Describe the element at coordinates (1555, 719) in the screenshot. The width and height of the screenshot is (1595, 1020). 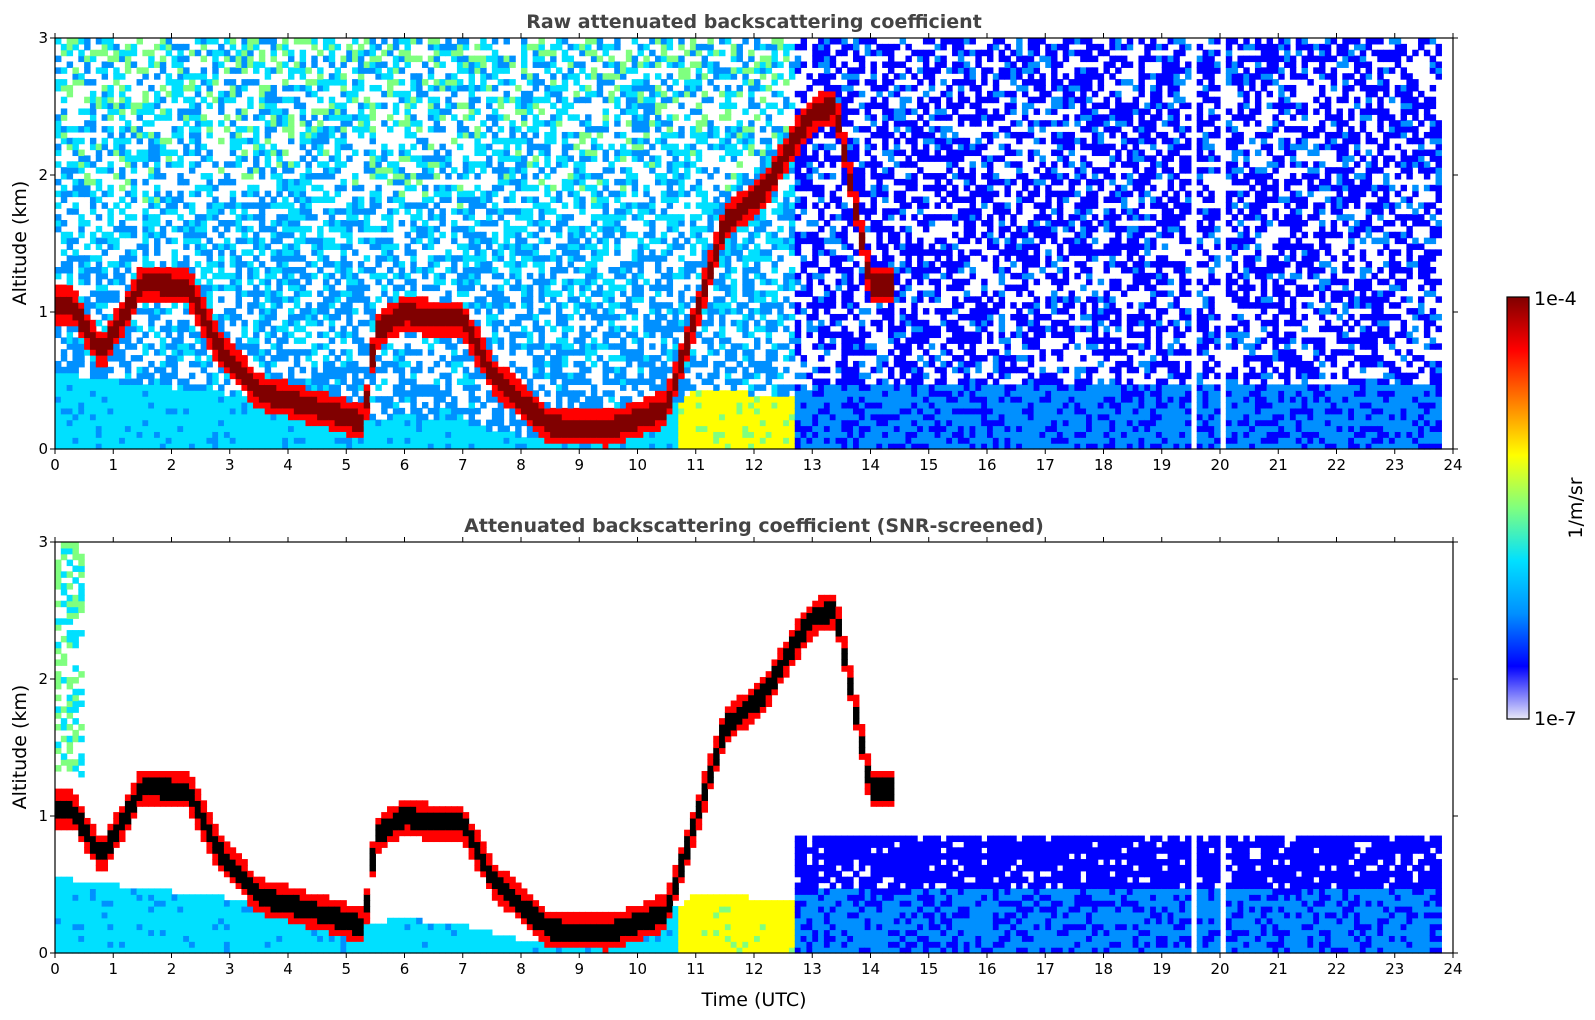
I see `colorbar-min-label: 1e-7` at that location.